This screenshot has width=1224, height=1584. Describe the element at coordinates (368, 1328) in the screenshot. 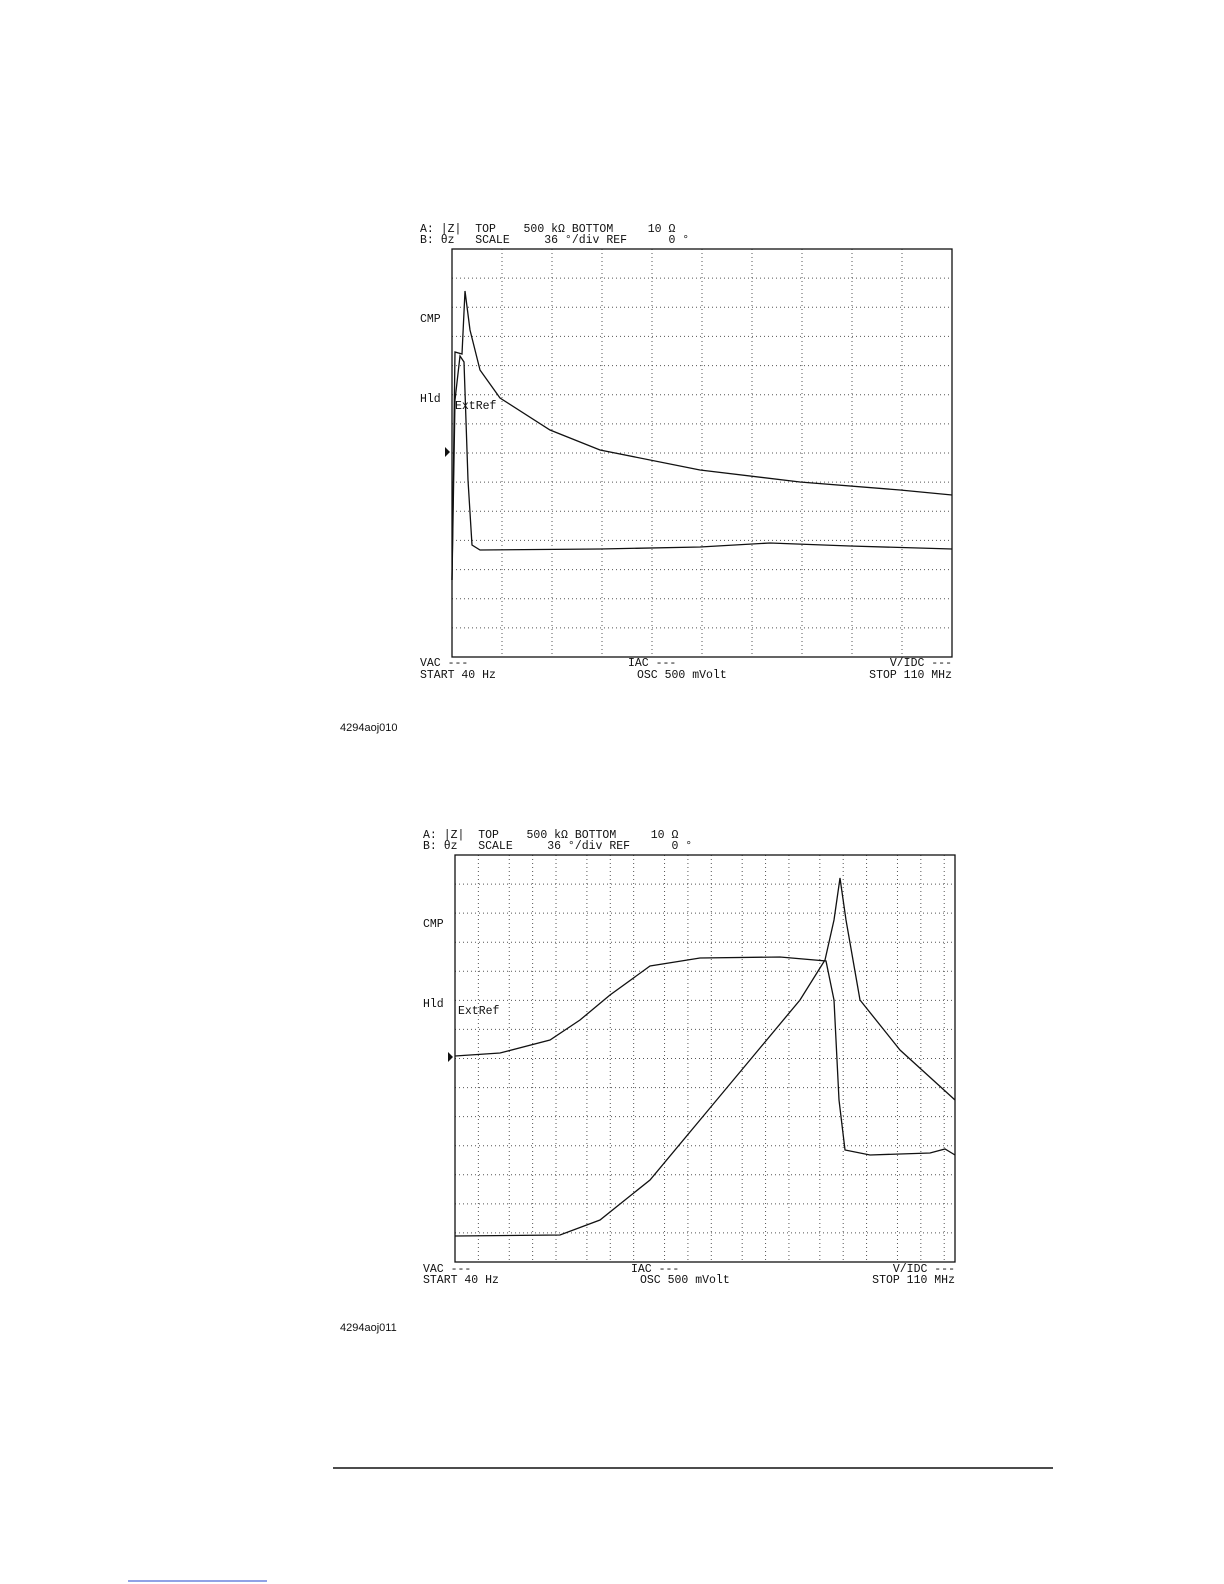

I see `figure-id: 4294aoj011` at that location.